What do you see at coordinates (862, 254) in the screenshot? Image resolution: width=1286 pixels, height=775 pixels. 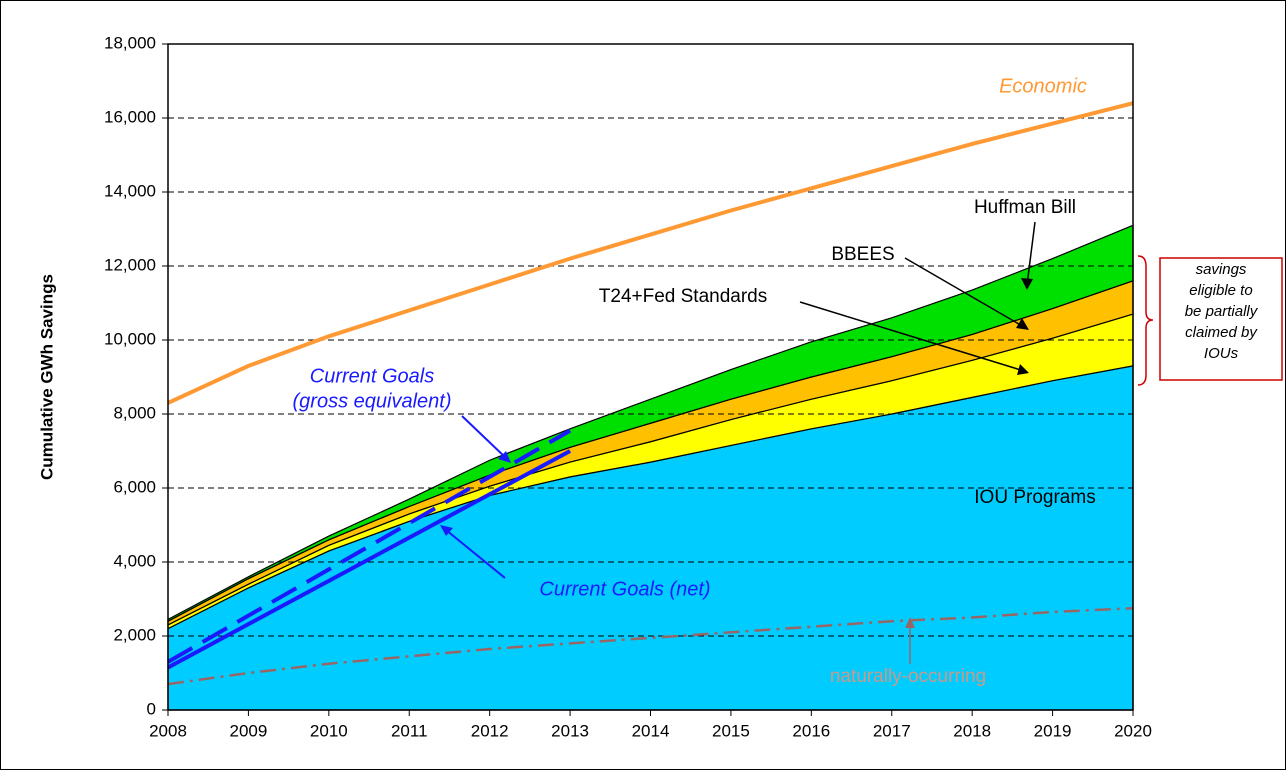 I see `annotation: BBEES` at bounding box center [862, 254].